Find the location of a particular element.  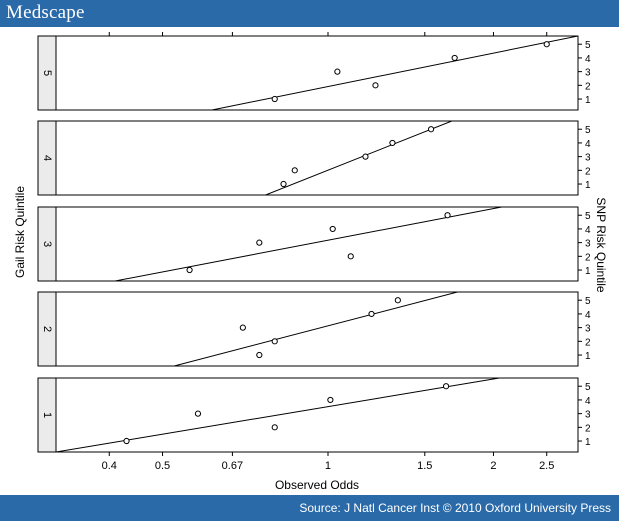

medscape-logo: Medscape is located at coordinates (45, 12).